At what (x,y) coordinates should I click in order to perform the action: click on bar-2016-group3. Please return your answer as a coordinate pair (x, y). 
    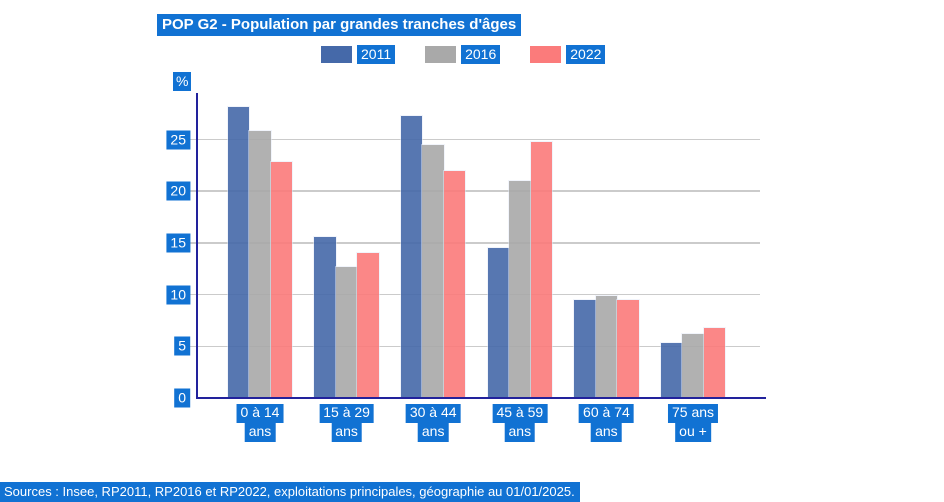
    Looking at the image, I should click on (433, 271).